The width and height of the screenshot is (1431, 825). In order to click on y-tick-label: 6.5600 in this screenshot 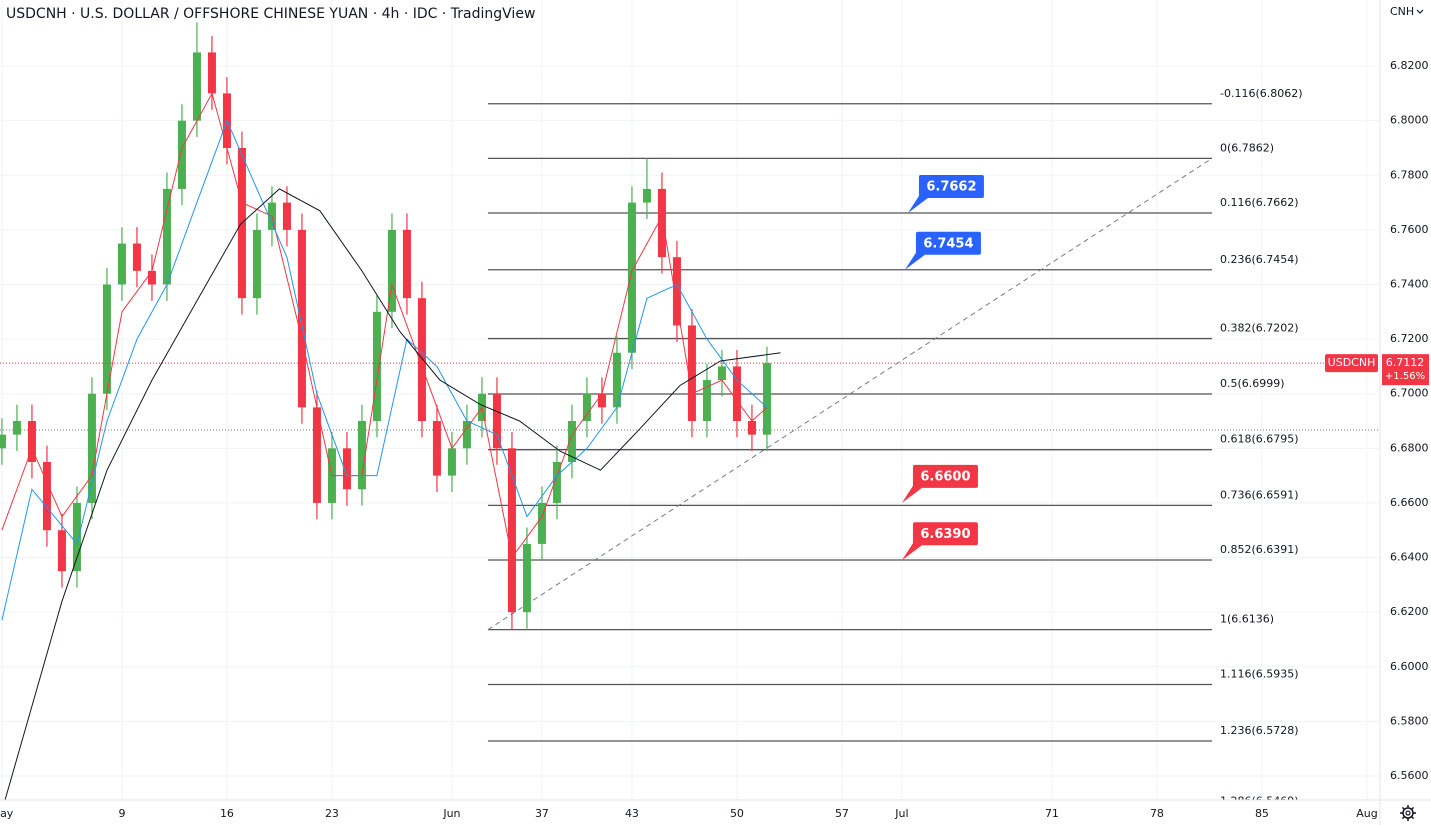, I will do `click(1409, 775)`.